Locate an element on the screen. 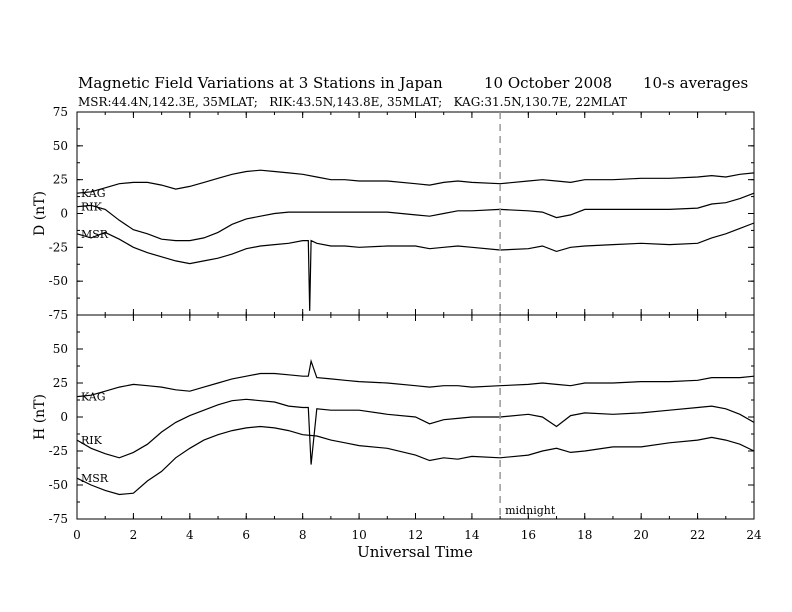 This screenshot has height=612, width=792. x-tick-label: 24 is located at coordinates (754, 535).